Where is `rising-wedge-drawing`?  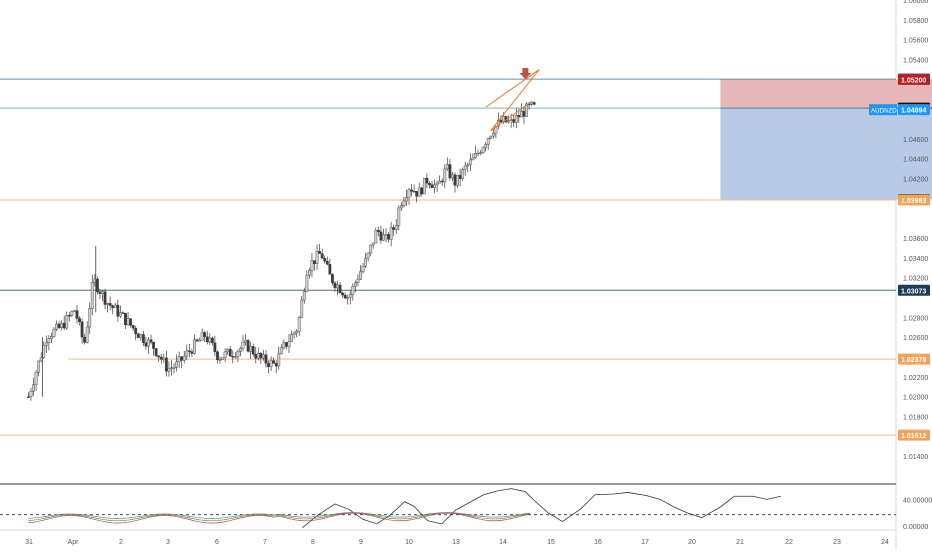 rising-wedge-drawing is located at coordinates (512, 100).